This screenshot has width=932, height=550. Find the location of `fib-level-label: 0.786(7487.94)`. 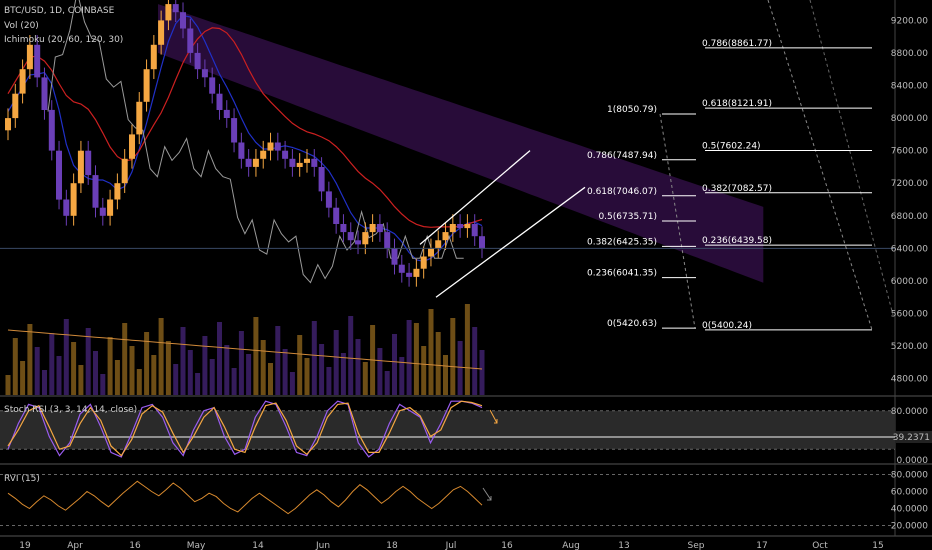

fib-level-label: 0.786(7487.94) is located at coordinates (622, 156).